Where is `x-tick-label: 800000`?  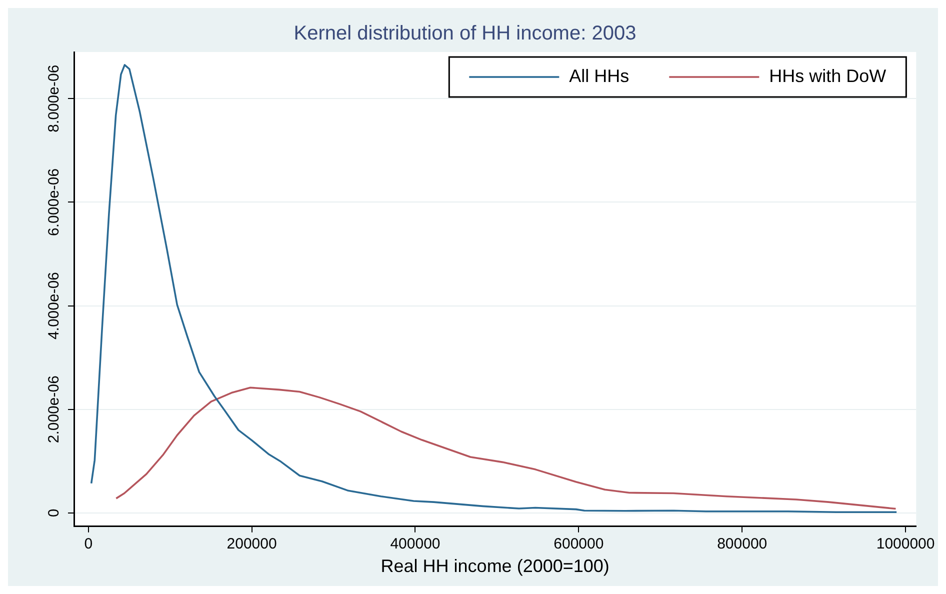
x-tick-label: 800000 is located at coordinates (742, 544).